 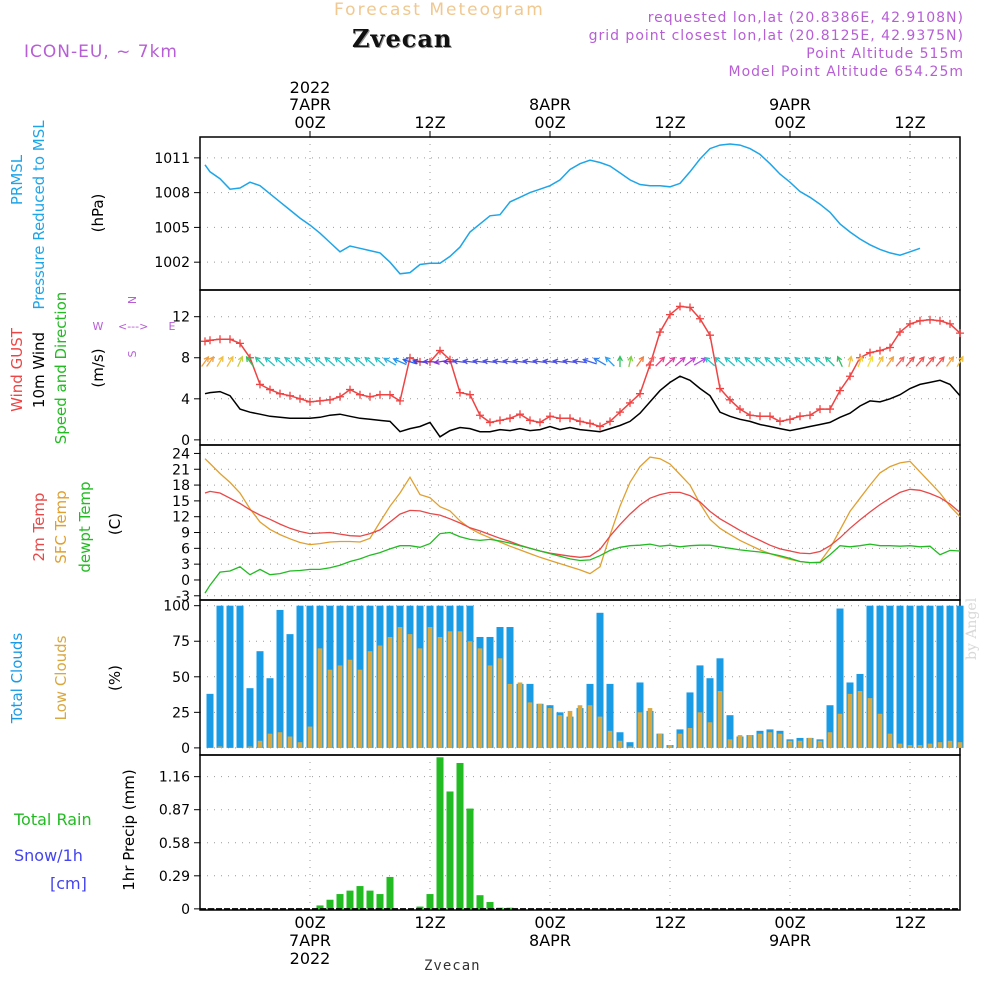 What do you see at coordinates (181, 318) in the screenshot?
I see `ytick-label-wind: 12` at bounding box center [181, 318].